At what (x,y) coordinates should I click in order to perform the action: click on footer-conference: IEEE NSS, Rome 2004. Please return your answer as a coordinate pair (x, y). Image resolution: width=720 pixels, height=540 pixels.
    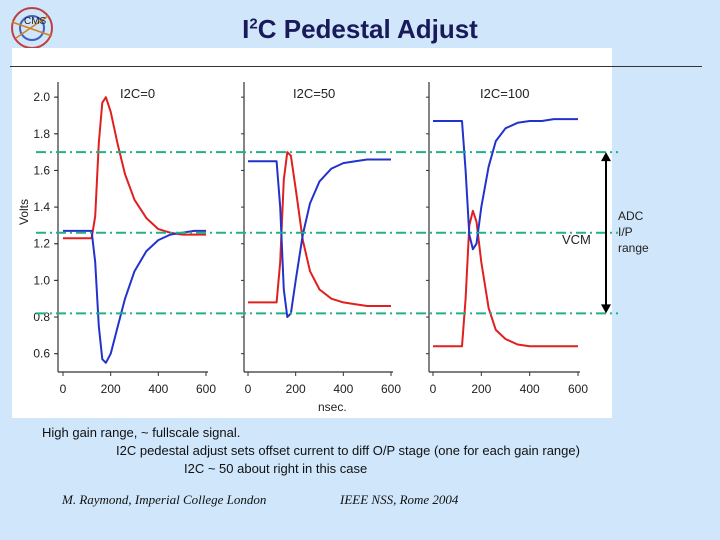
    Looking at the image, I should click on (399, 499).